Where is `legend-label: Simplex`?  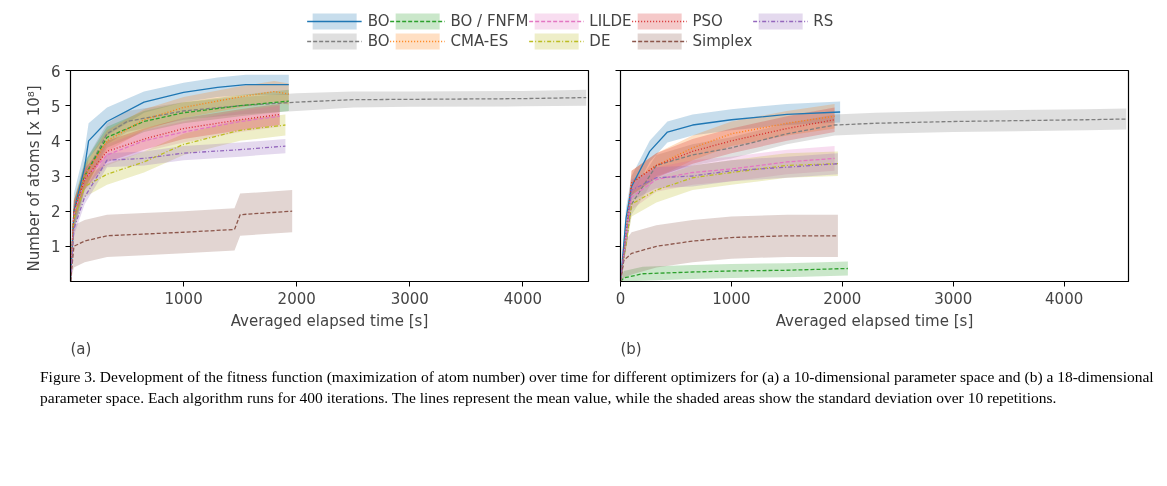
legend-label: Simplex is located at coordinates (722, 41).